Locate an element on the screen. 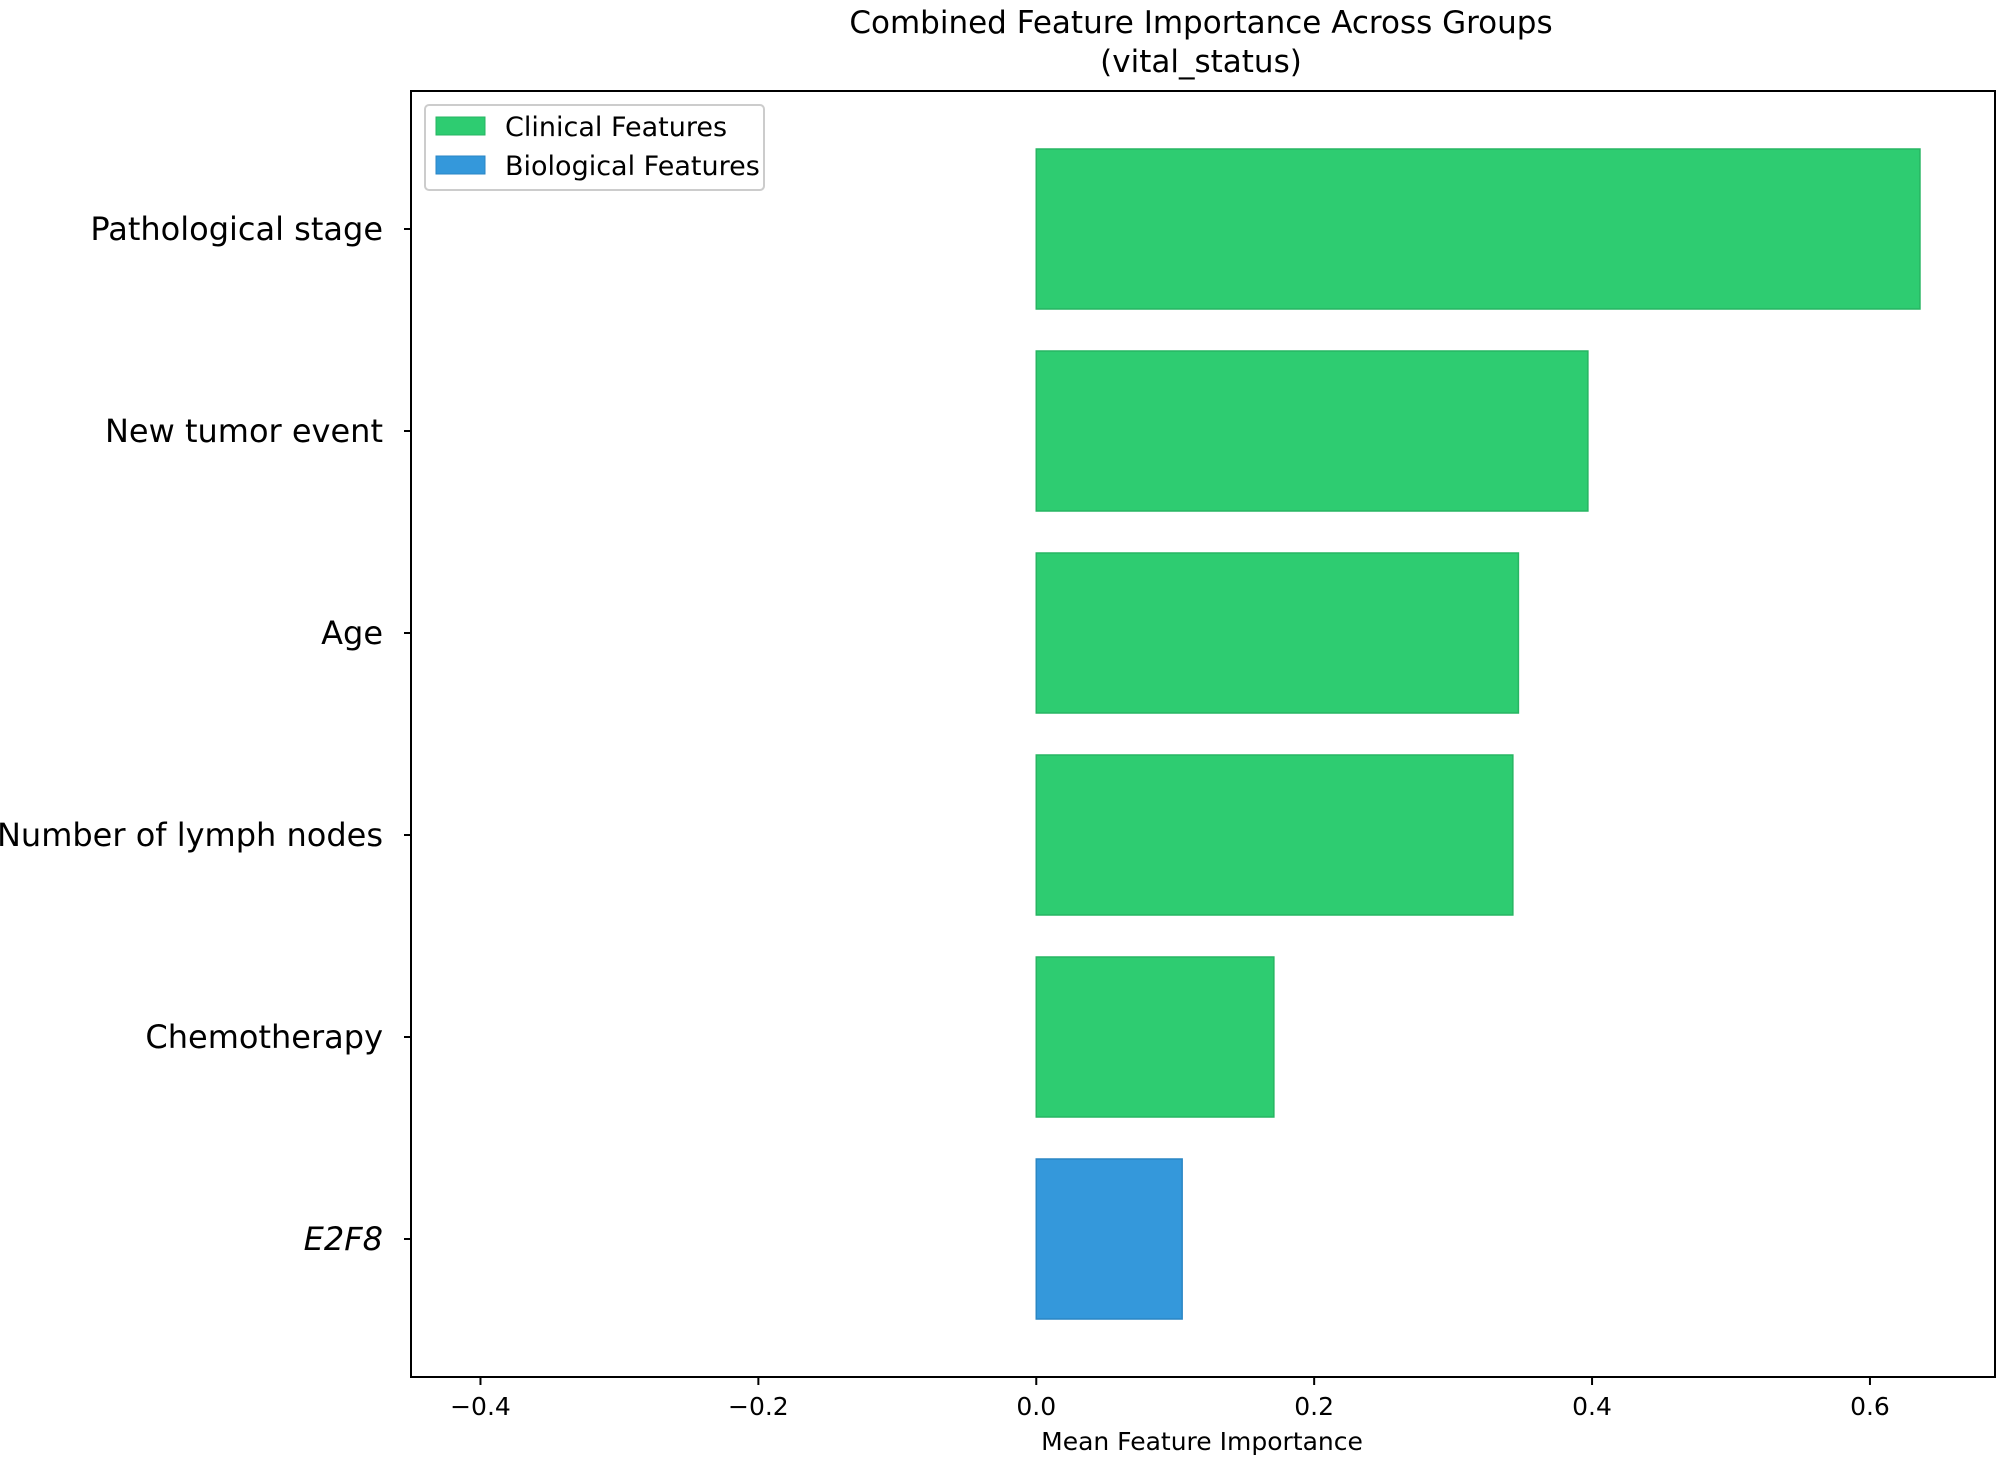  category-label-pathological-stage: Pathological stage is located at coordinates (236, 229).